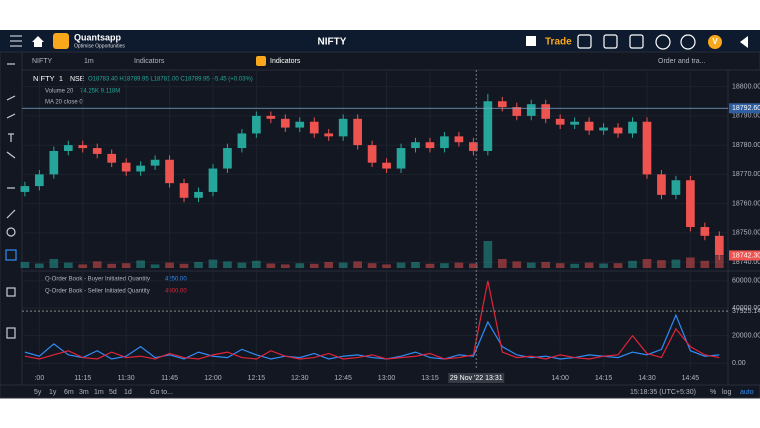  I want to click on page-title: NIFTY, so click(332, 42).